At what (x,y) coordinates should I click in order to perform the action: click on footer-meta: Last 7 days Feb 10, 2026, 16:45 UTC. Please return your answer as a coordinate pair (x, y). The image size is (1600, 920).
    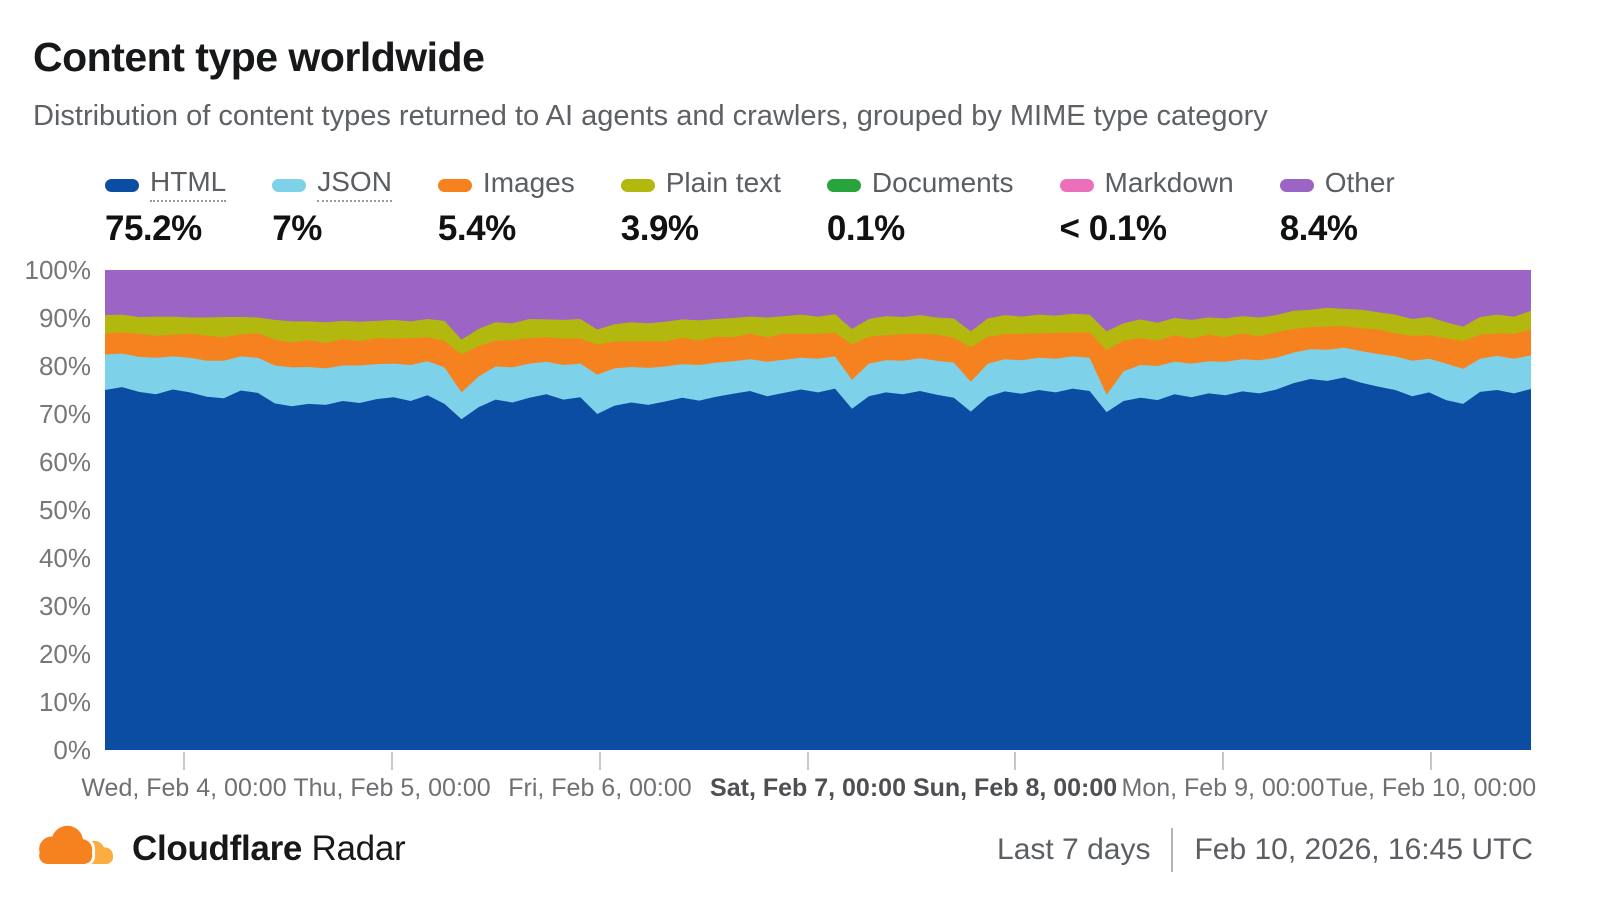
    Looking at the image, I should click on (1265, 850).